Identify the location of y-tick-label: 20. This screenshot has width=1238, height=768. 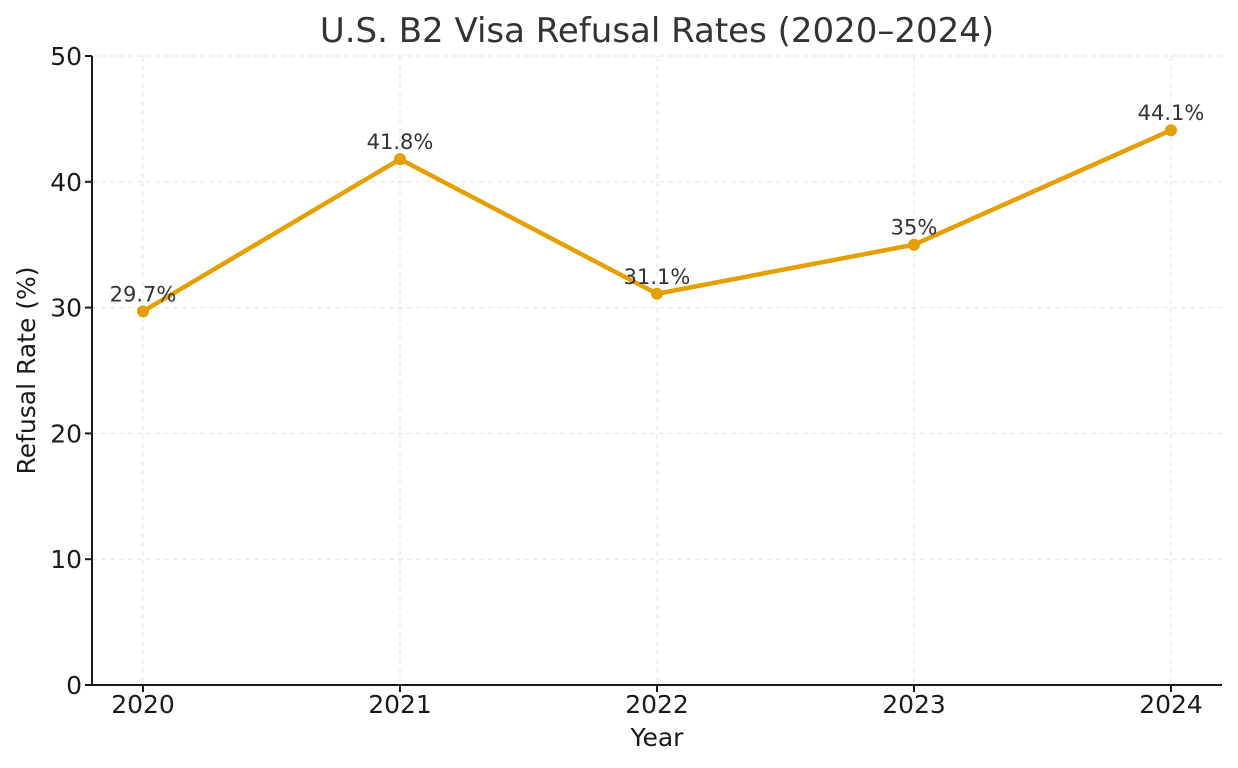
(66, 433).